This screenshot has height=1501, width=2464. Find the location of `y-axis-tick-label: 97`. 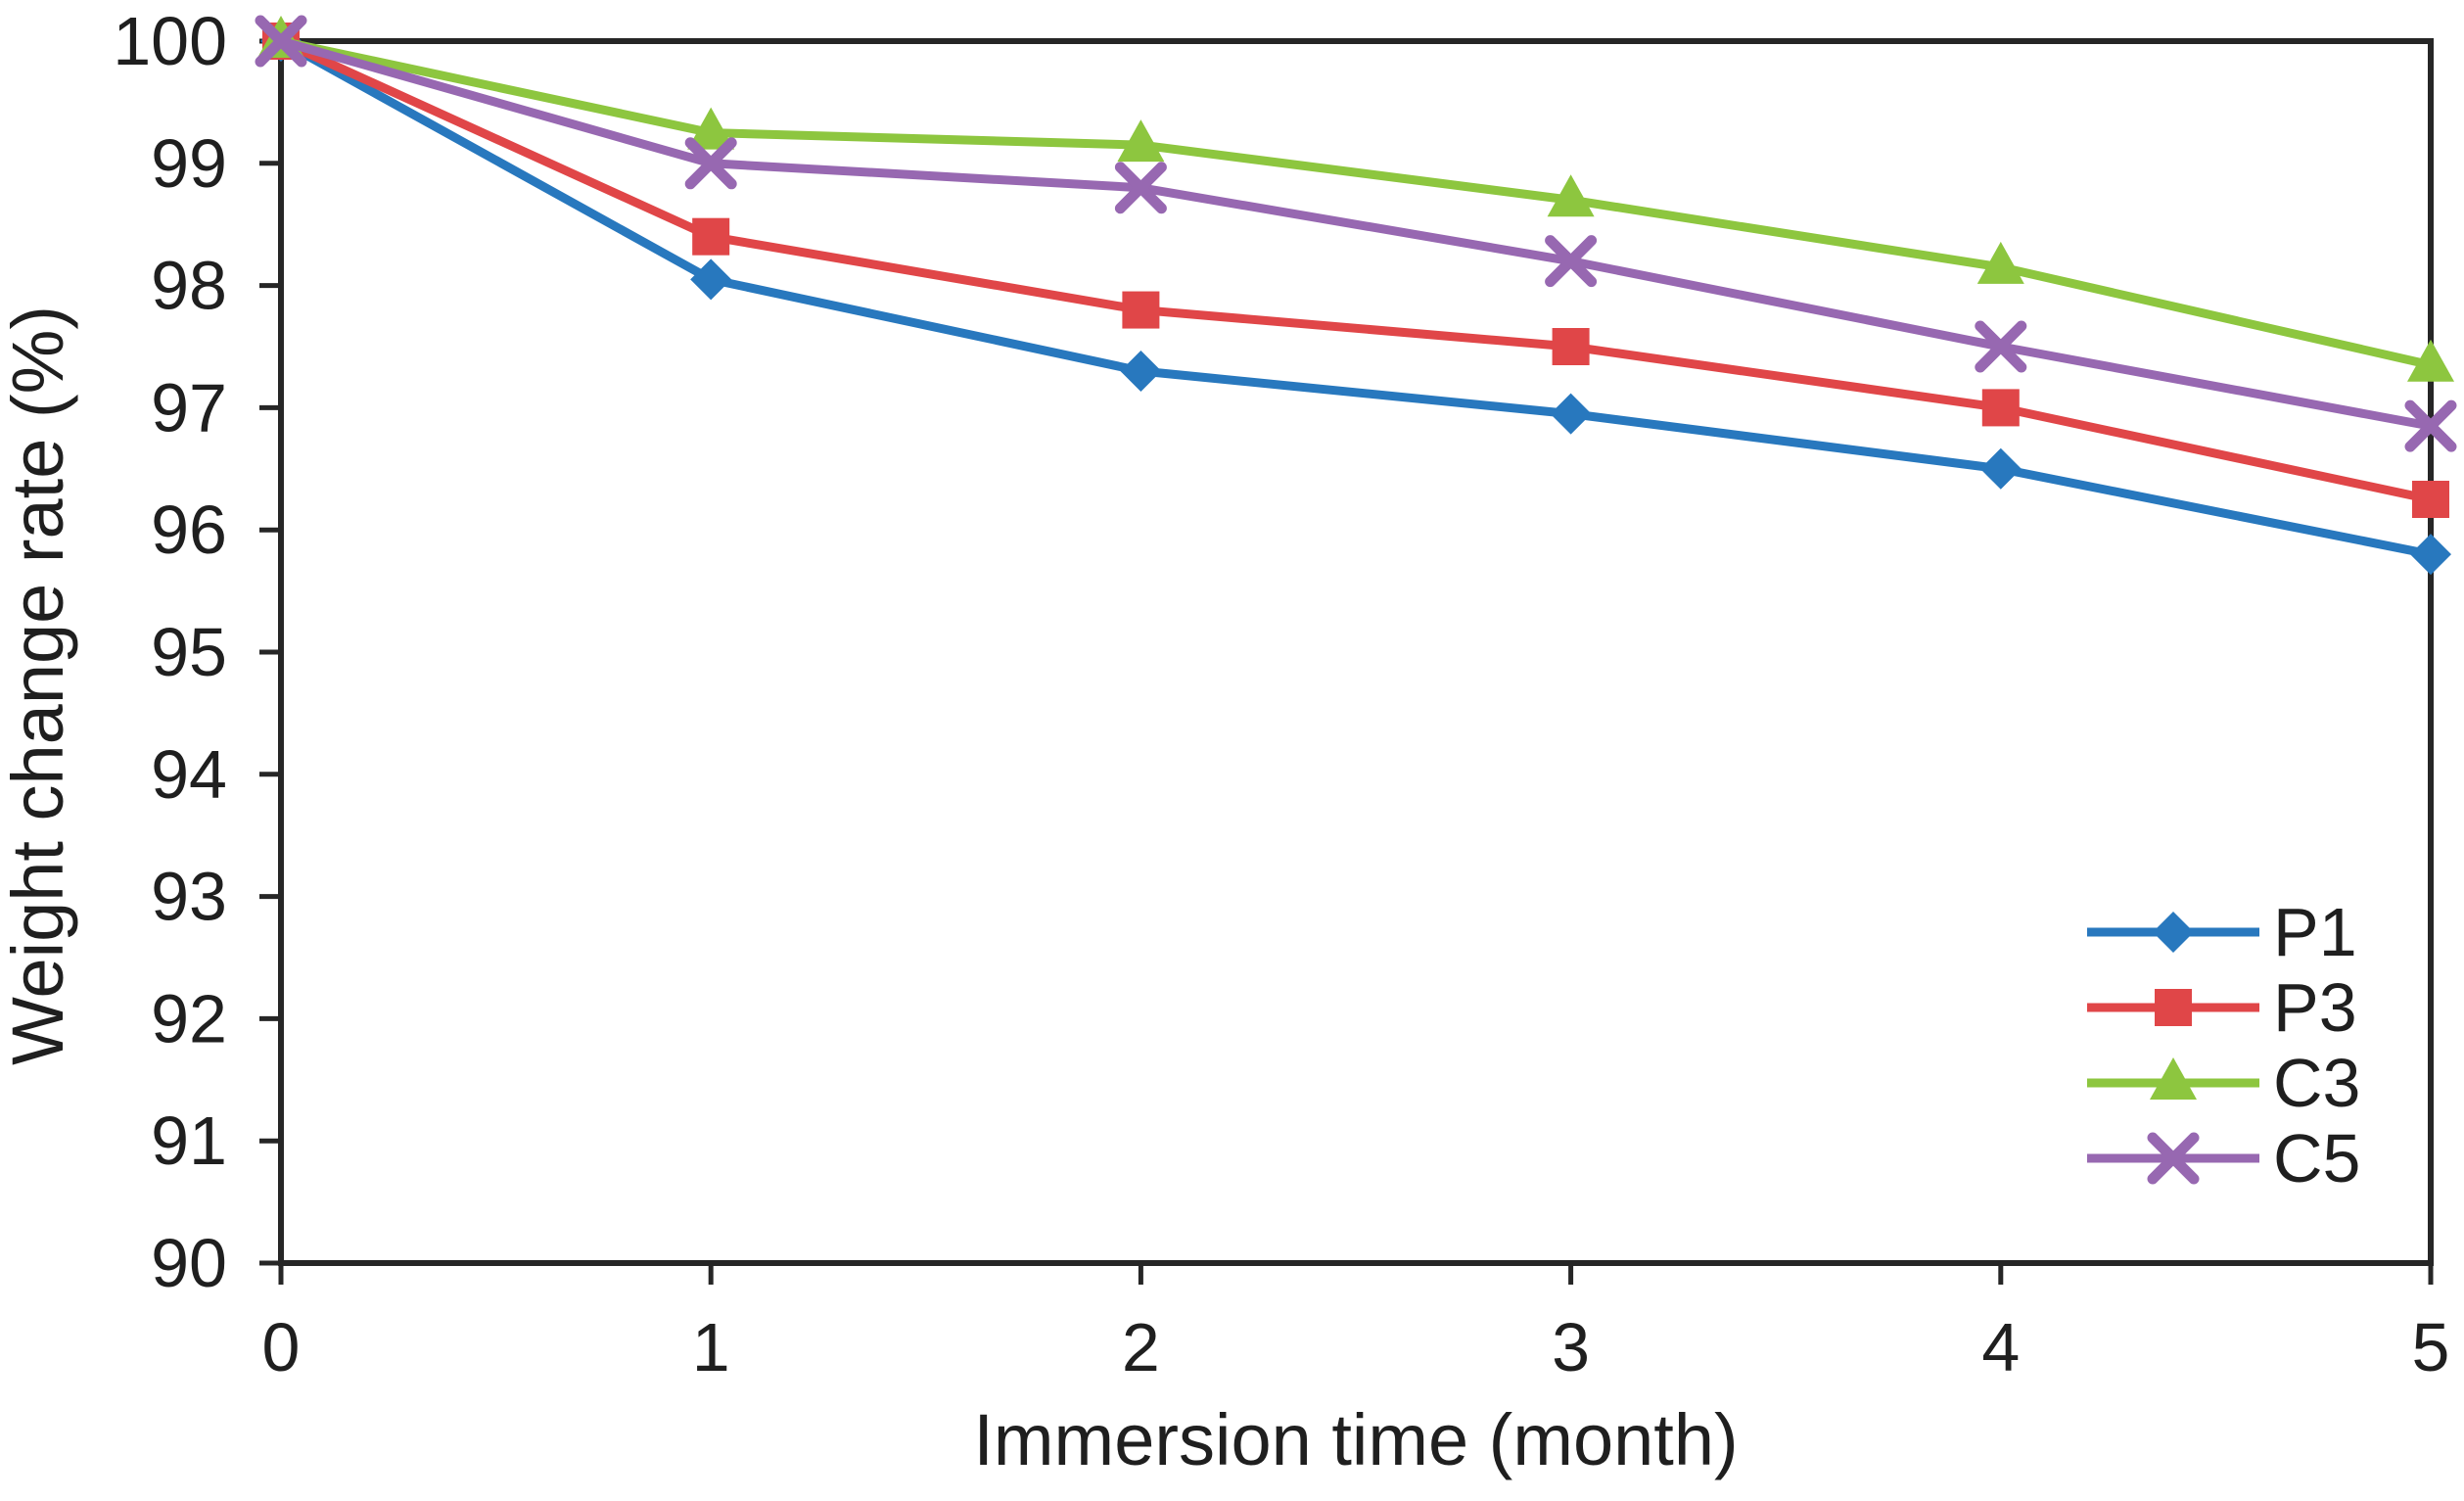

y-axis-tick-label: 97 is located at coordinates (189, 407).